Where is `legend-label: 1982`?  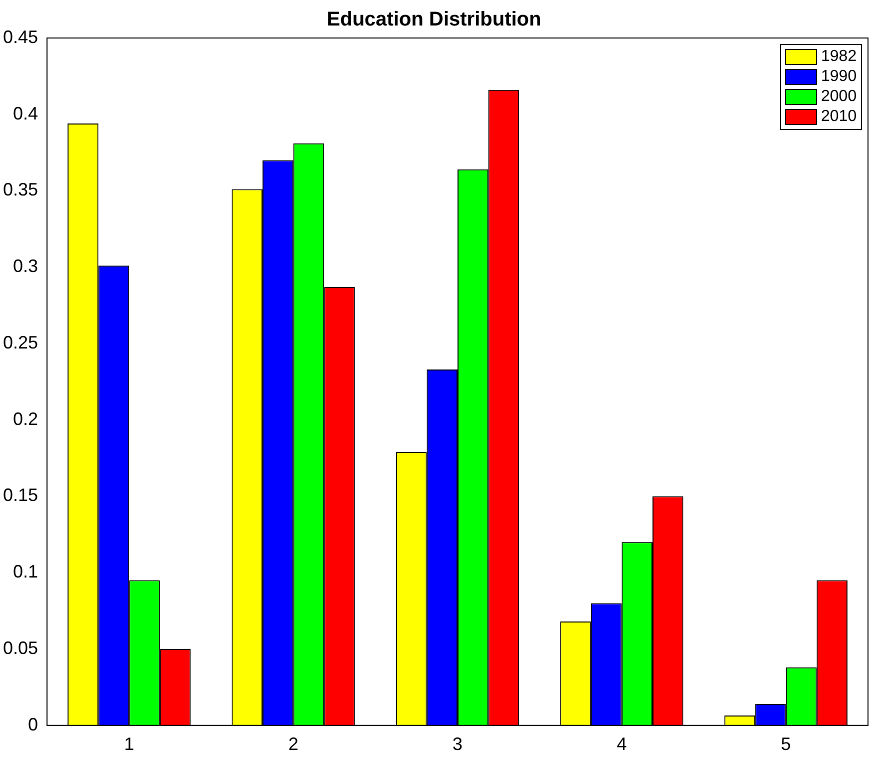 legend-label: 1982 is located at coordinates (839, 57).